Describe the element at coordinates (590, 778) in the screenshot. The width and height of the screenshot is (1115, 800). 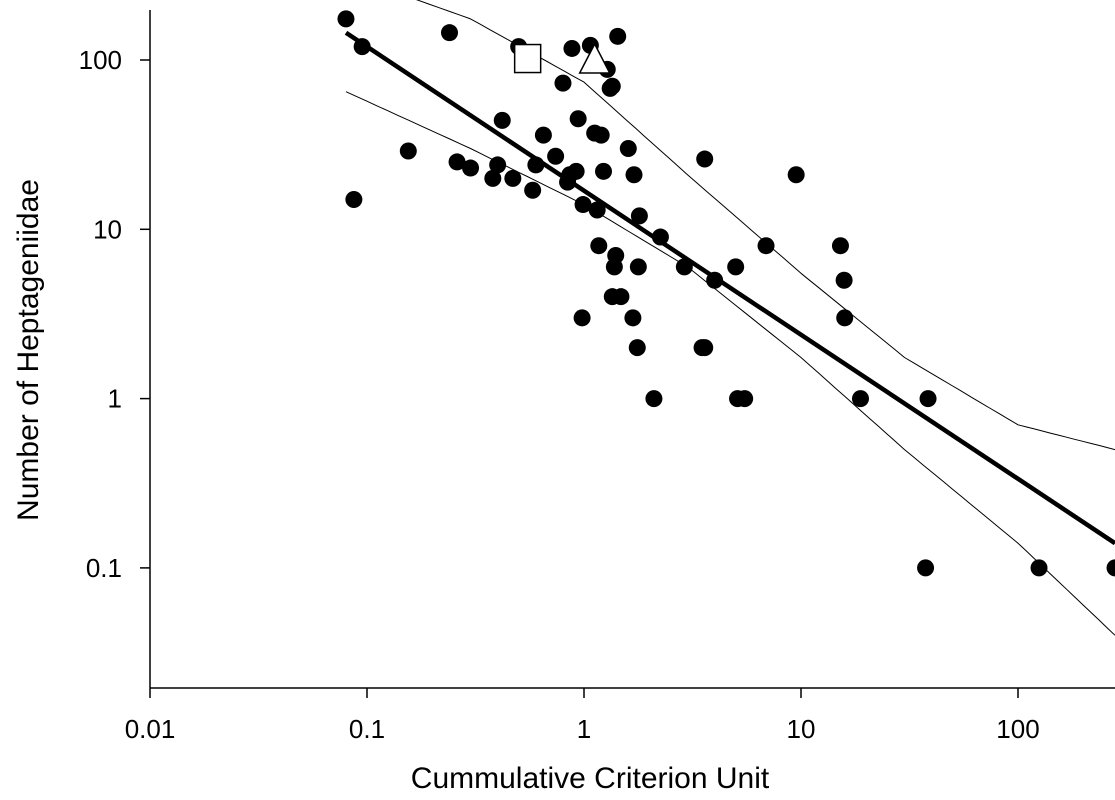
I see `x-axis-title: Cummulative Criterion Unit` at that location.